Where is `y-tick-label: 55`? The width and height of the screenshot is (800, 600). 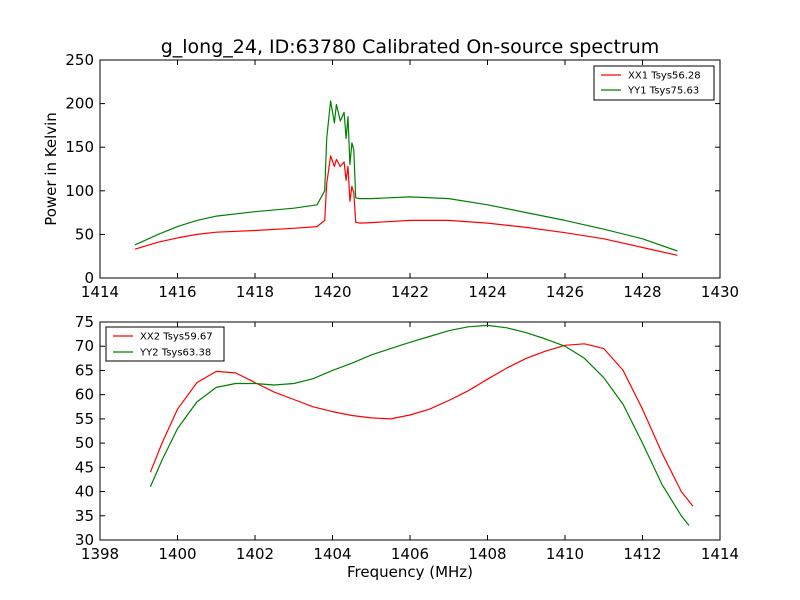
y-tick-label: 55 is located at coordinates (84, 419).